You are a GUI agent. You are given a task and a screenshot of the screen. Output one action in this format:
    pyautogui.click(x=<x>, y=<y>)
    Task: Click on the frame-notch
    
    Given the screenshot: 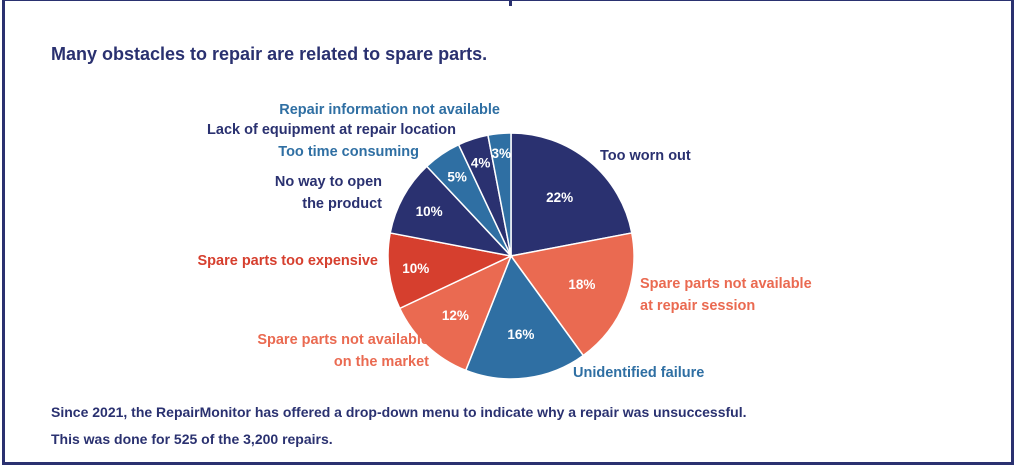 What is the action you would take?
    pyautogui.click(x=510, y=3)
    